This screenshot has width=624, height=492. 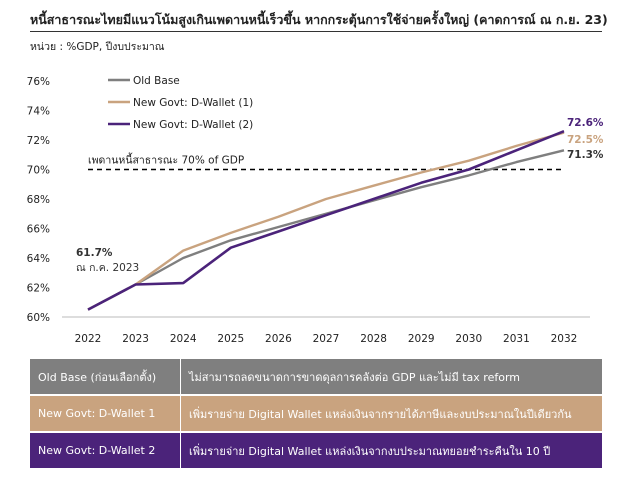 What do you see at coordinates (38, 230) in the screenshot?
I see `y-tick-label: 66%` at bounding box center [38, 230].